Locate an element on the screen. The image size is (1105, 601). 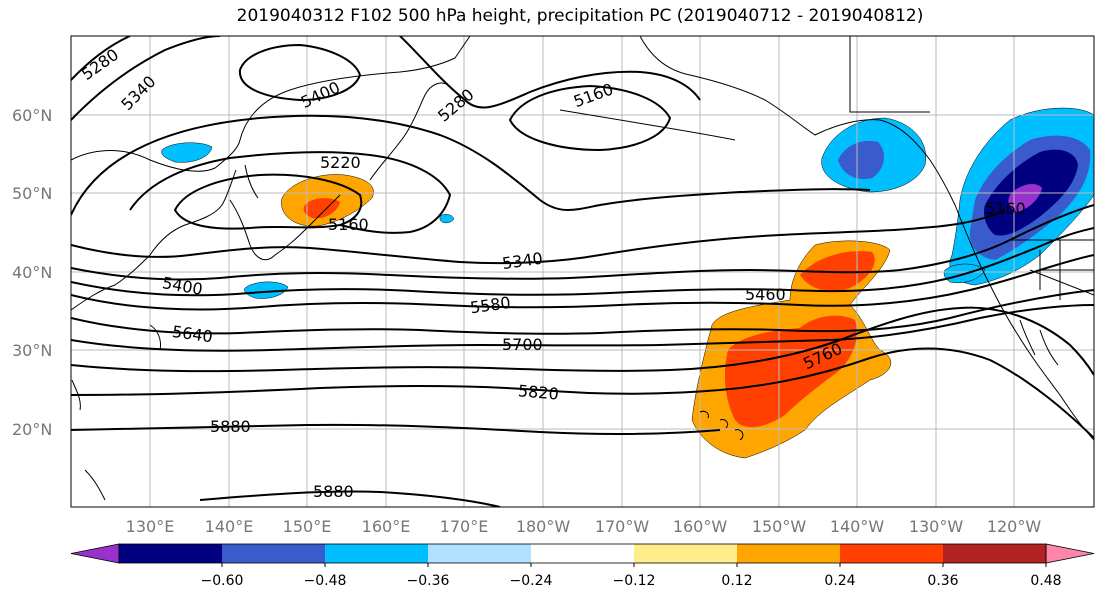
latitude-labels: 60°N 50°N 40°N 30°N 20°N is located at coordinates (32, 272).